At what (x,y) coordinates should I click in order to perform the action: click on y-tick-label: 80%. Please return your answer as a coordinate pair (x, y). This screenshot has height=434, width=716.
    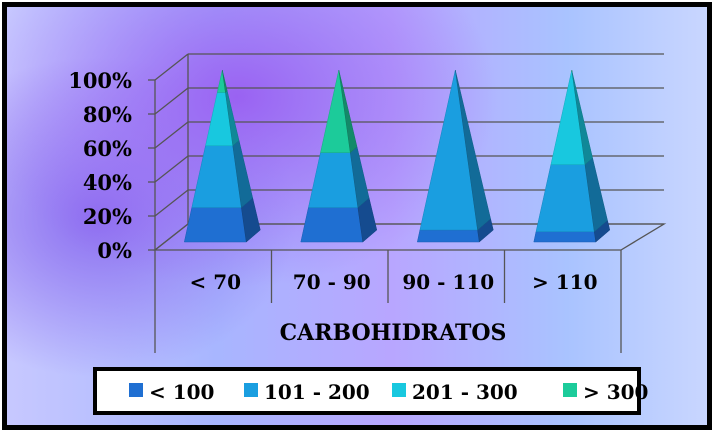
    Looking at the image, I should click on (107, 114).